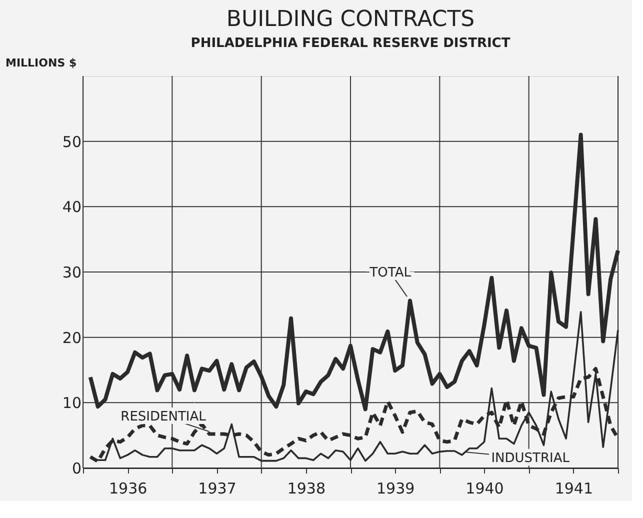 This screenshot has height=518, width=643. I want to click on x-tick-label: 1939, so click(395, 489).